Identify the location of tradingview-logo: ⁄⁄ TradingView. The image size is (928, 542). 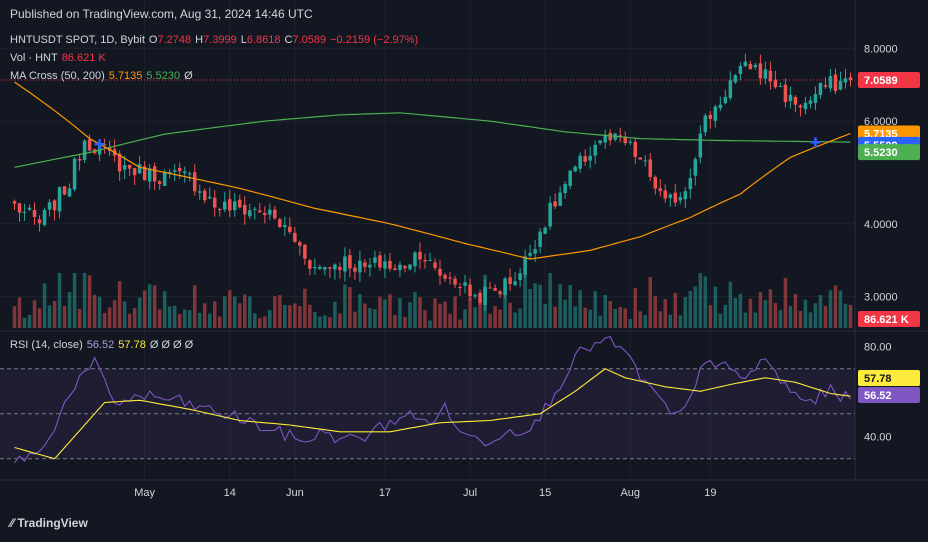
(49, 523).